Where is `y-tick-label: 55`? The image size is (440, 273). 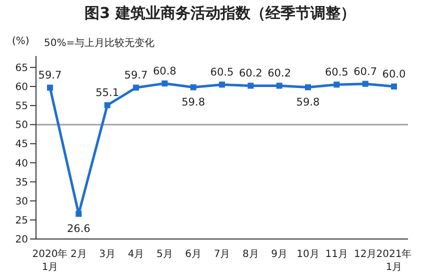 y-tick-label: 55 is located at coordinates (21, 106).